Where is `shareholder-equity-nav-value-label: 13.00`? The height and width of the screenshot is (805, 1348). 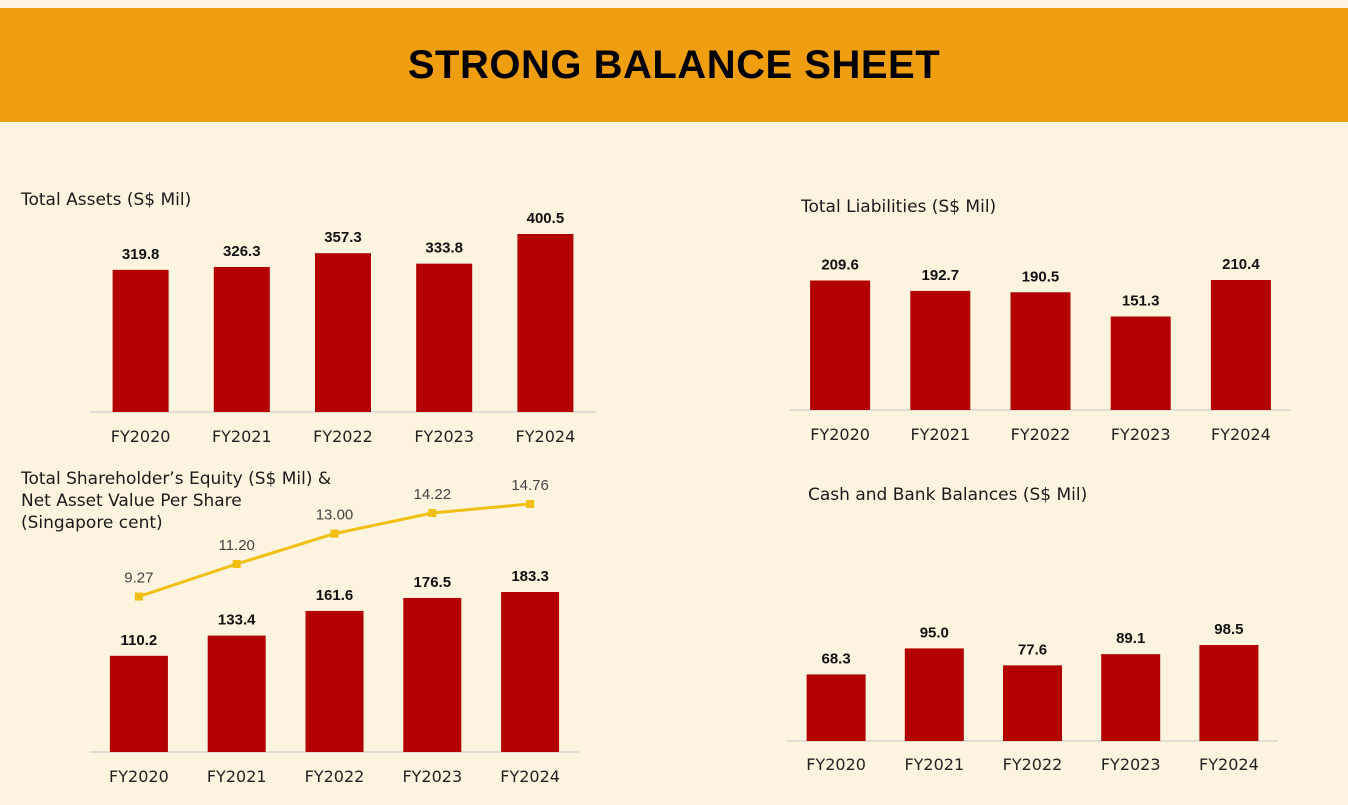
shareholder-equity-nav-value-label: 13.00 is located at coordinates (335, 515).